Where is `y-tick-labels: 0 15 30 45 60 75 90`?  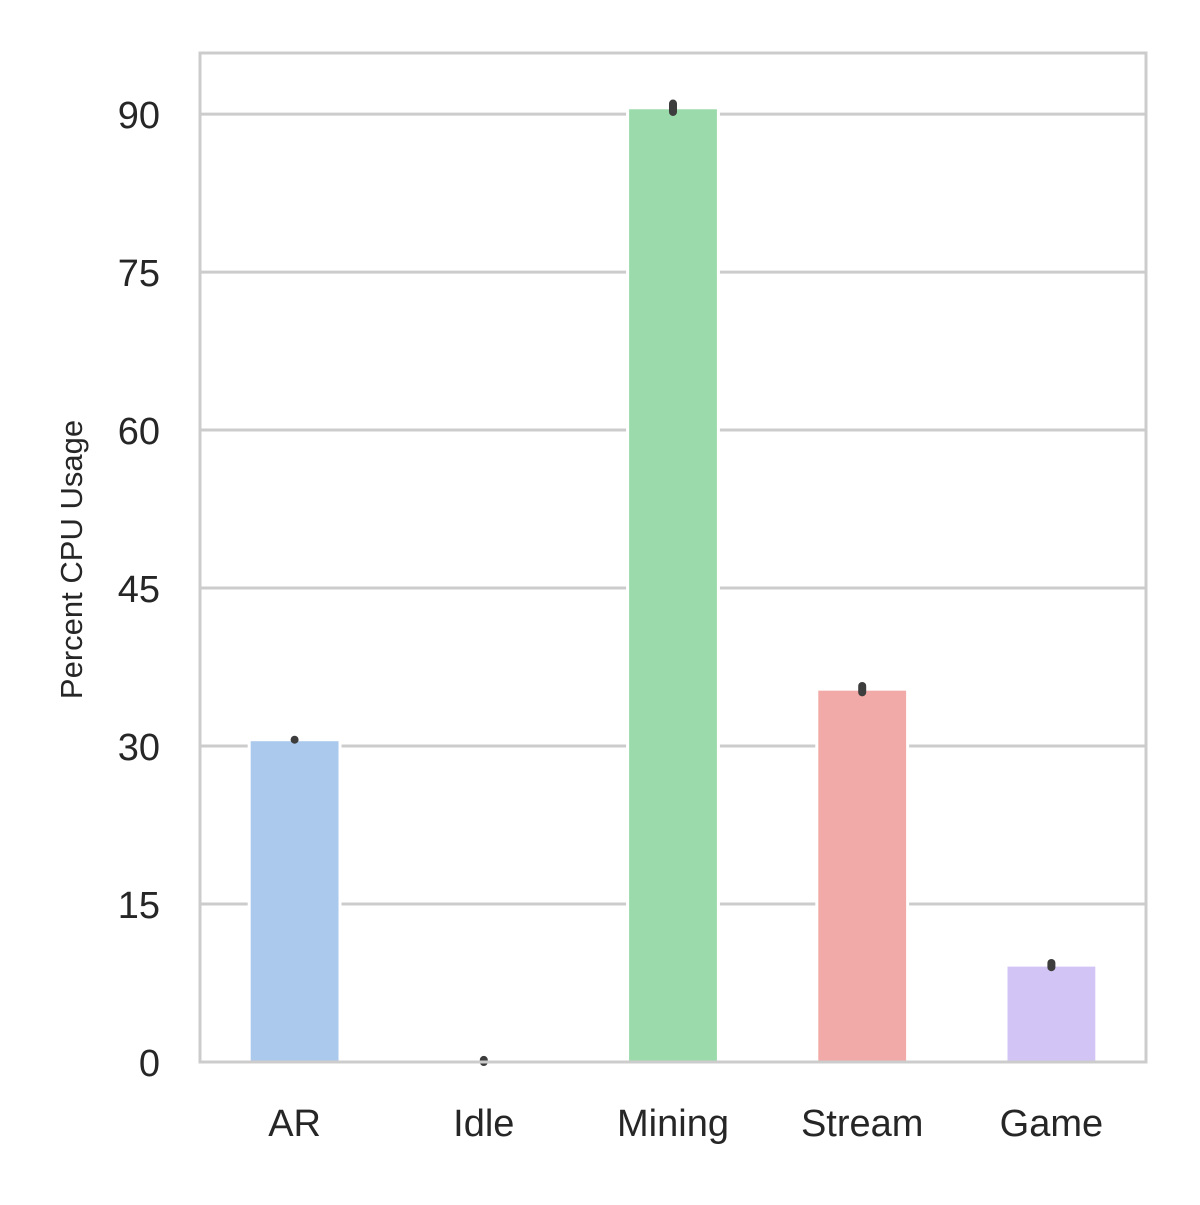 y-tick-labels: 0 15 30 45 60 75 90 is located at coordinates (139, 590).